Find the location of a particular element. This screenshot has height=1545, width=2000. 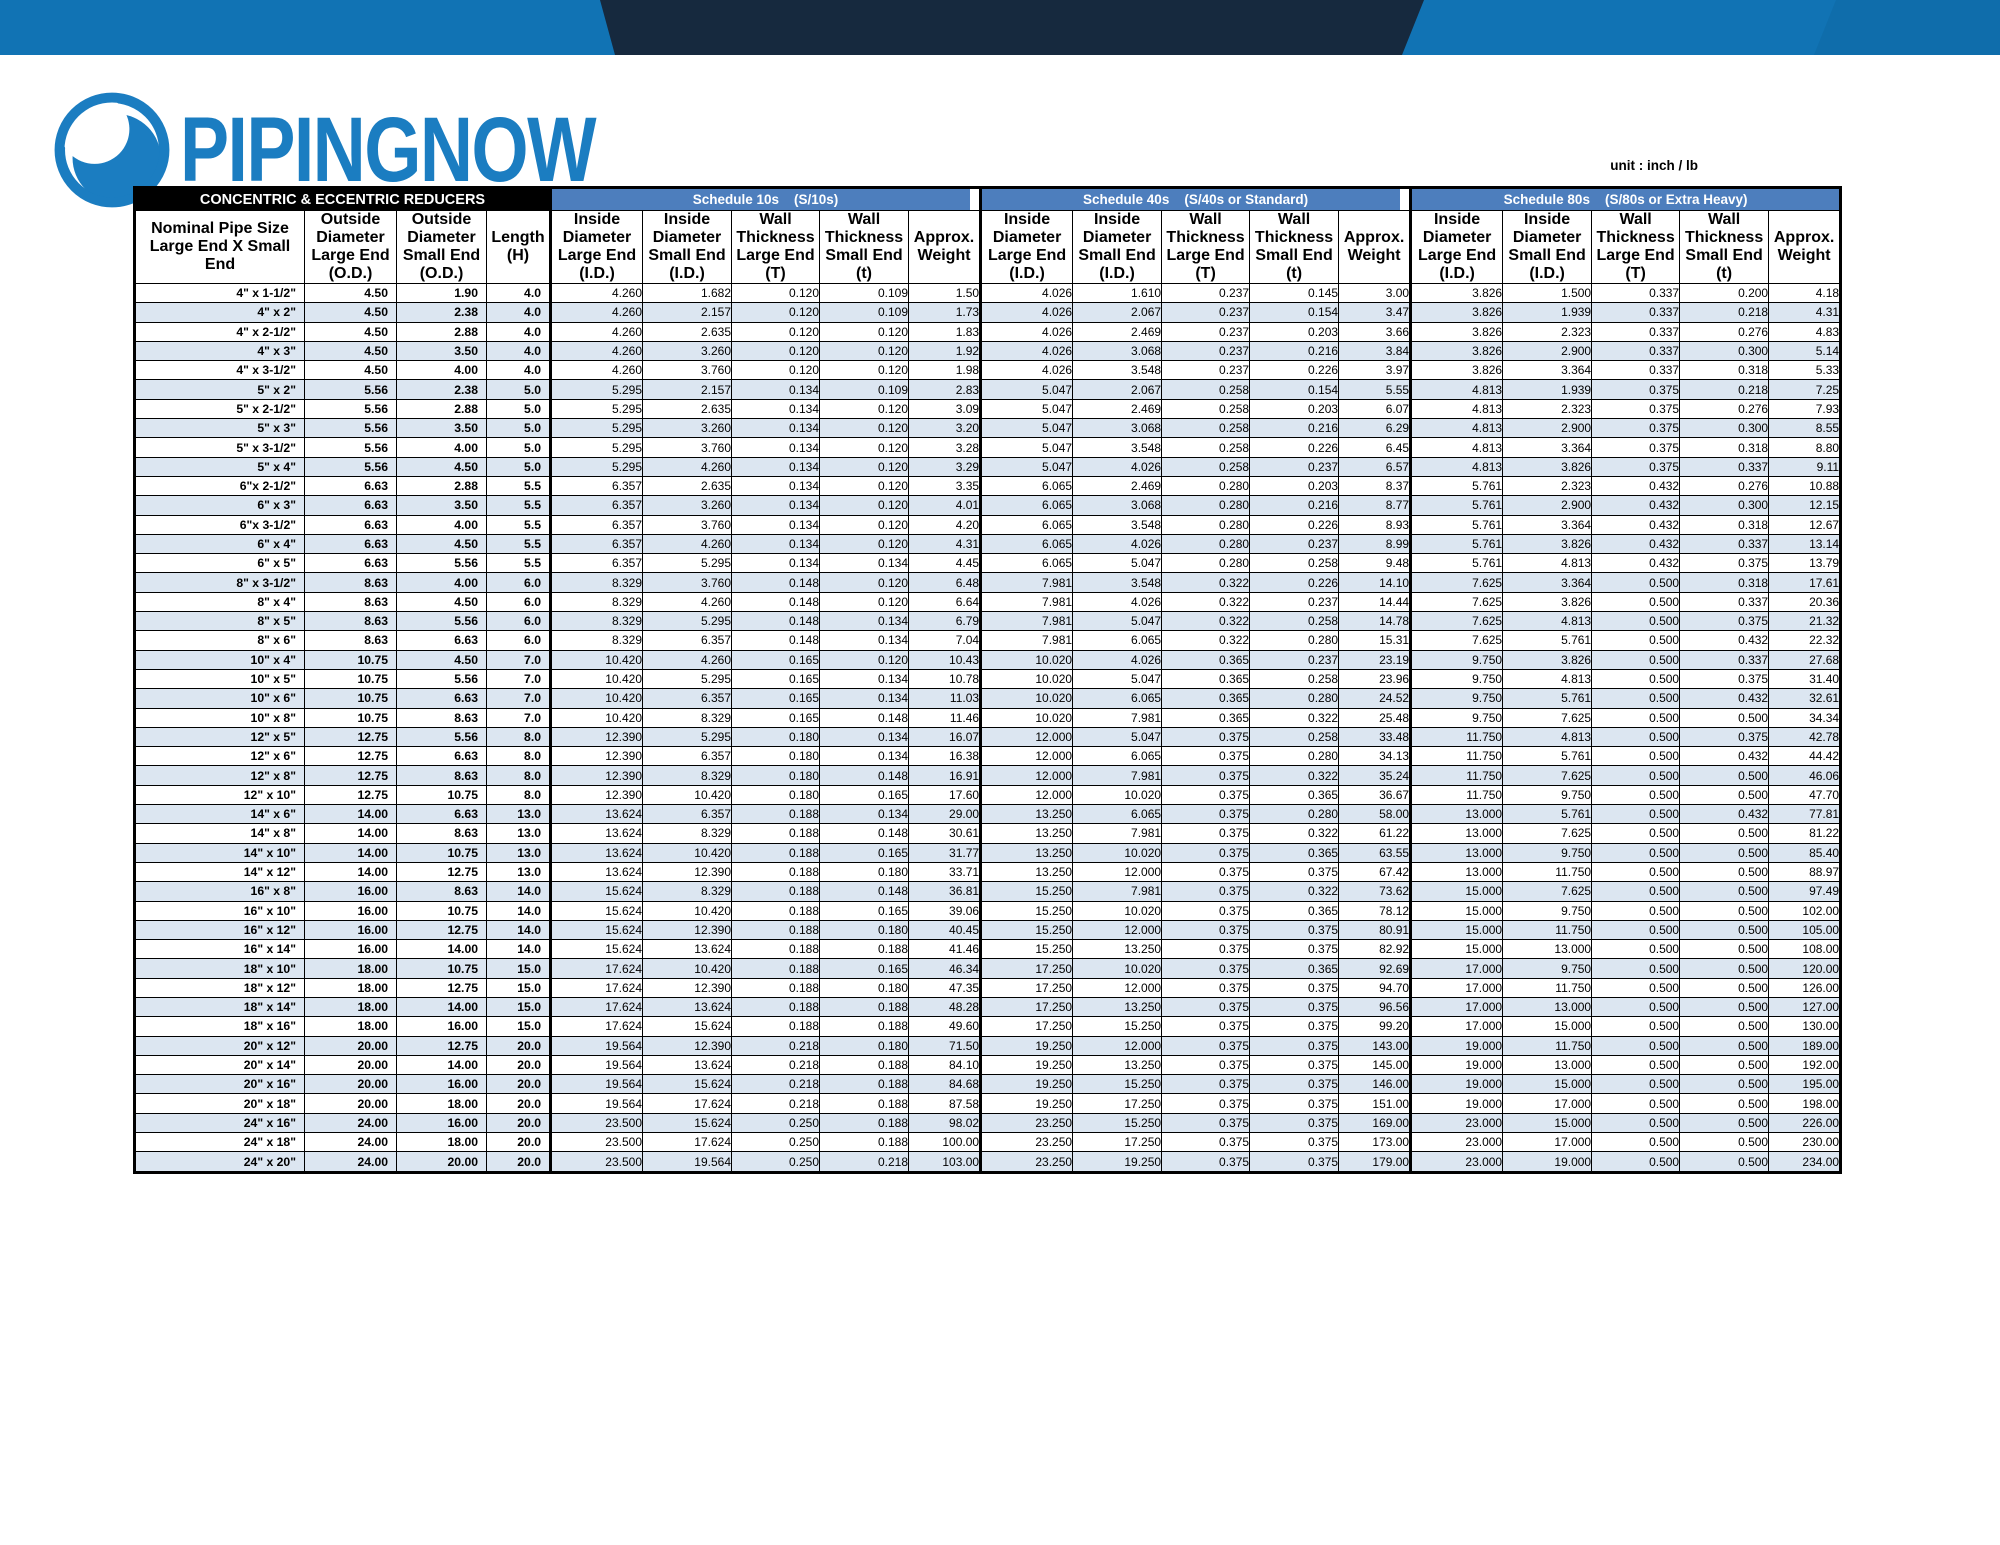

cell-s40-id-small: 10.020 is located at coordinates (1117, 910).